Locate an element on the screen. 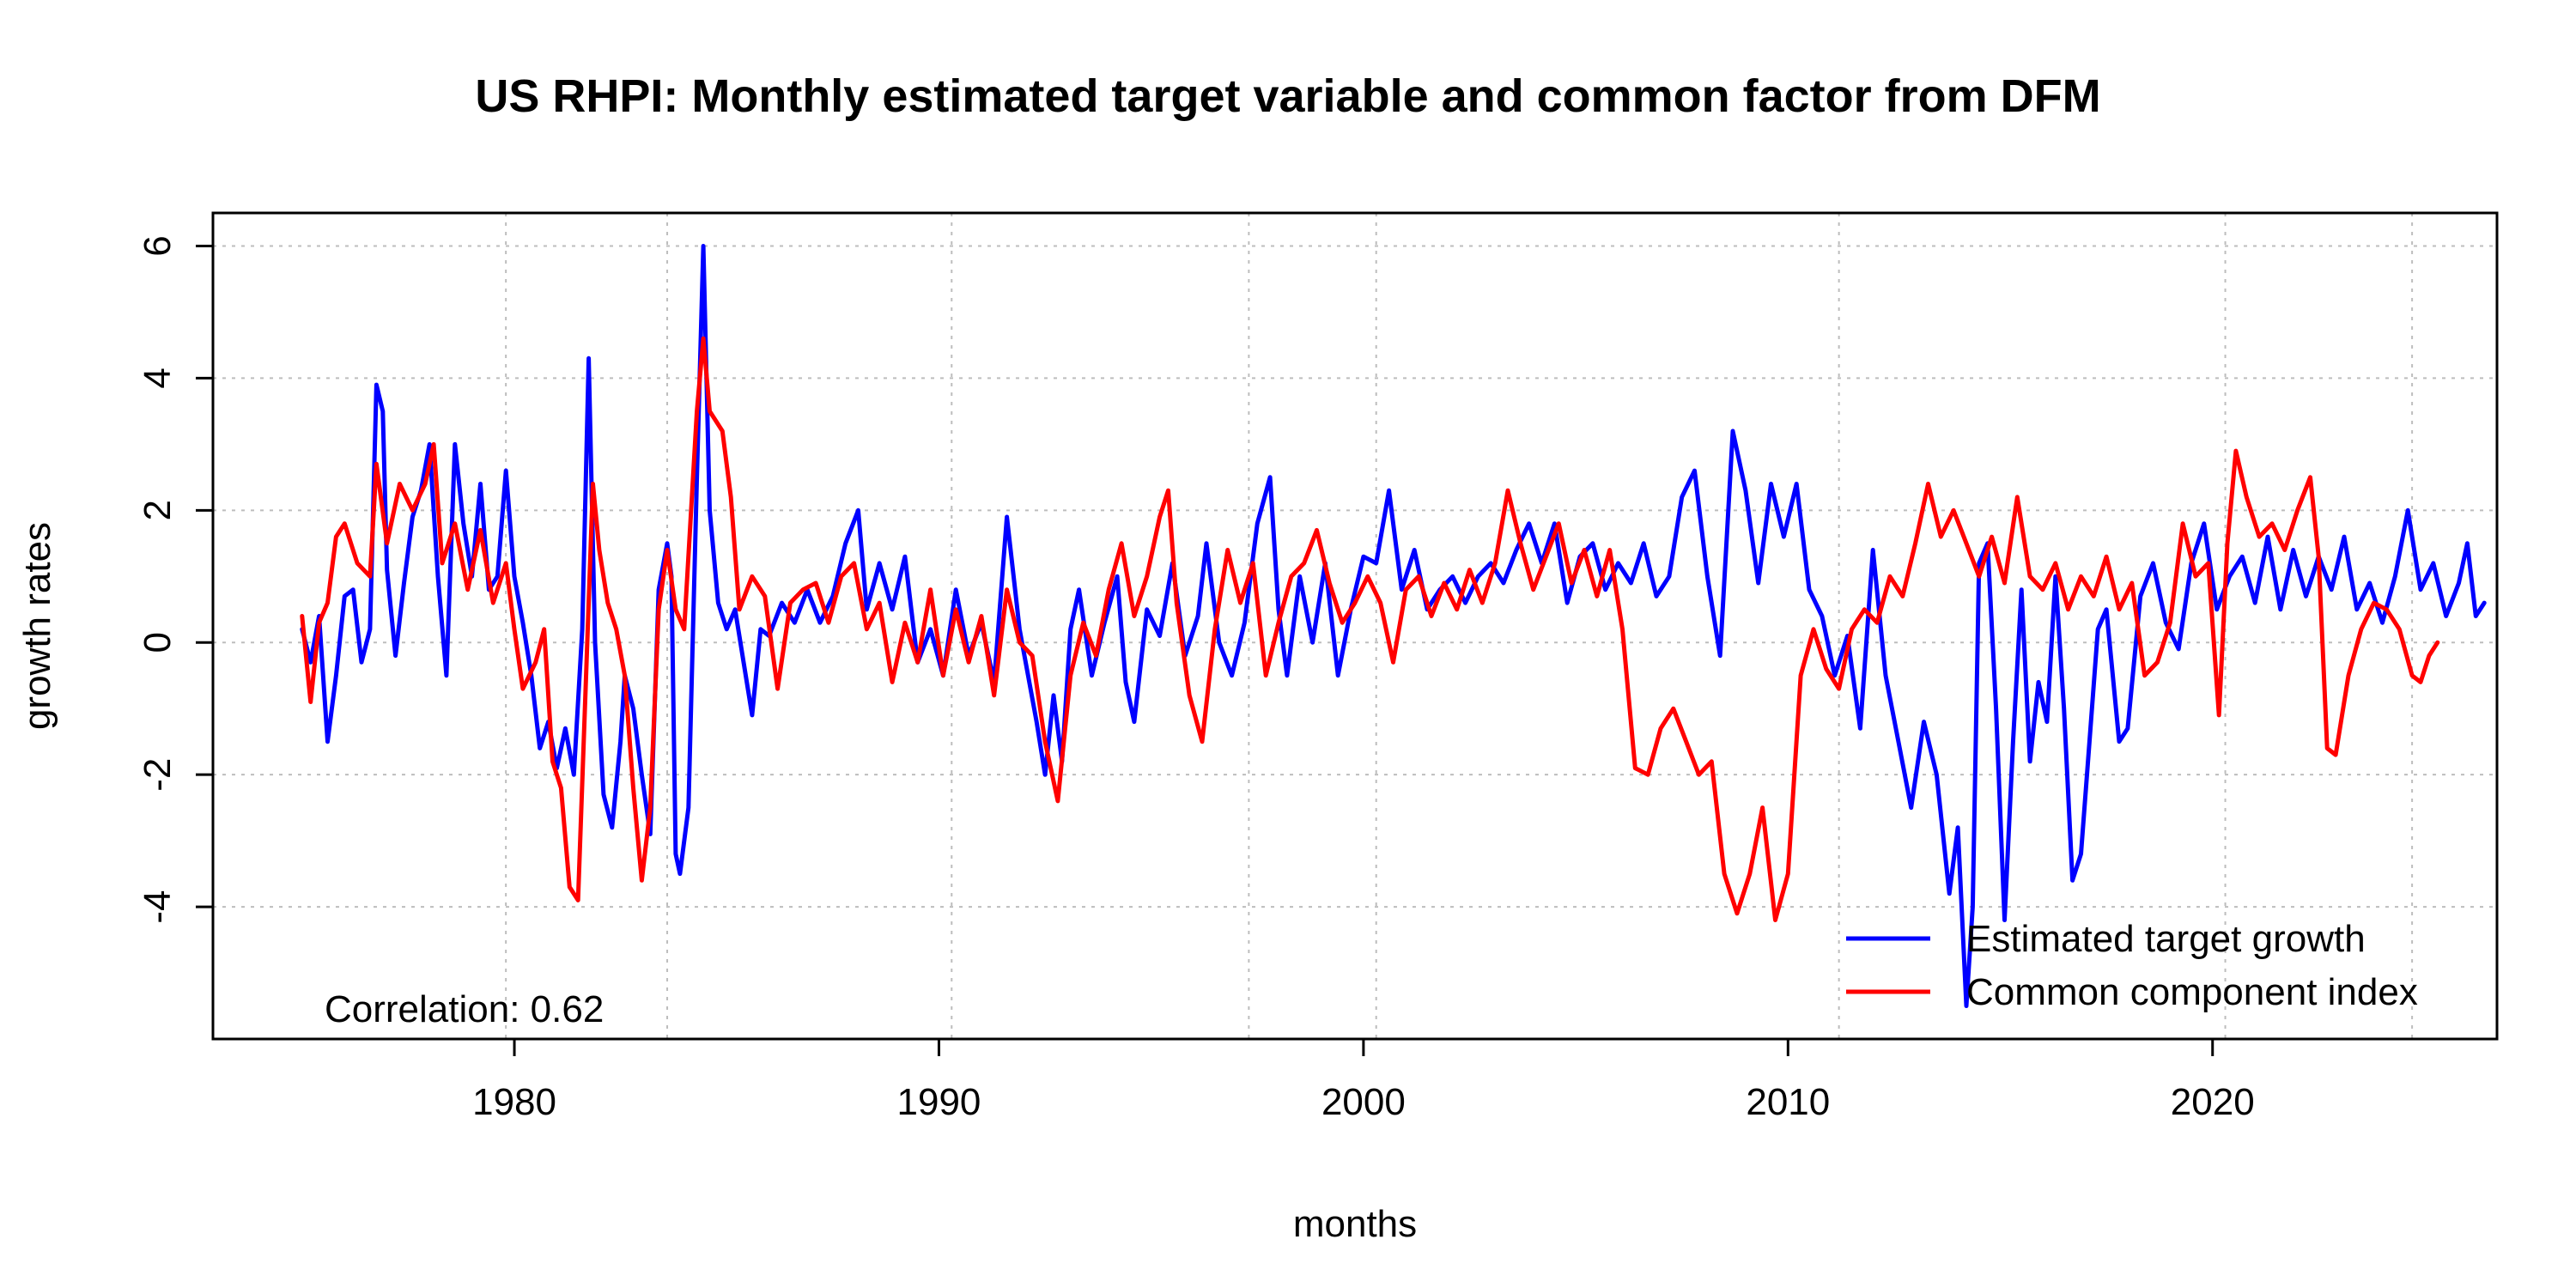 This screenshot has width=2576, height=1288. x-tick-label: 2000 is located at coordinates (1363, 1102).